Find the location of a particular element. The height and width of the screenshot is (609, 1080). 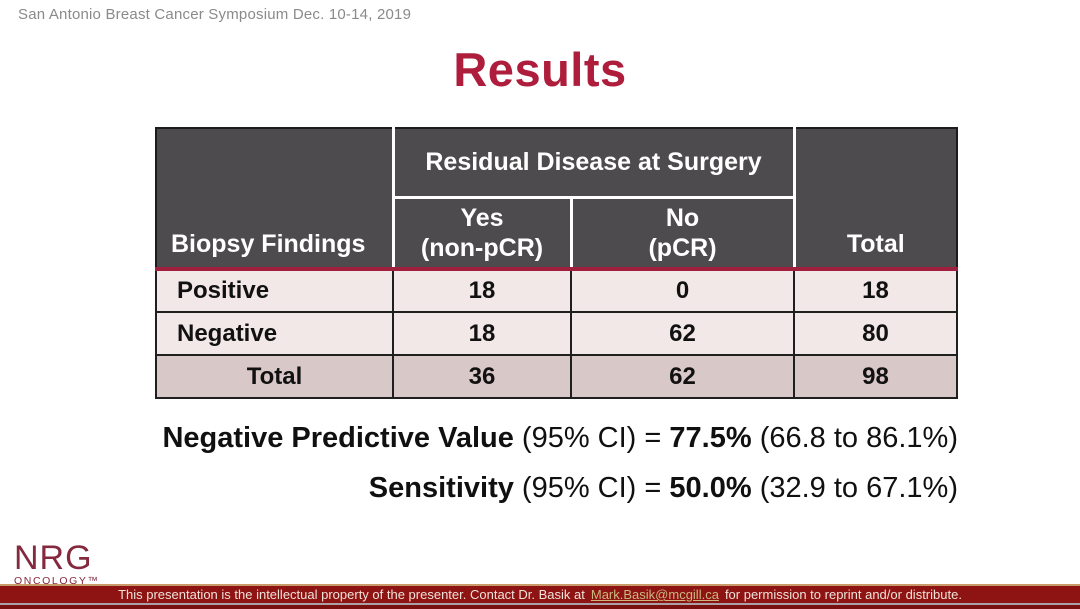

yes-label: Yes is located at coordinates (482, 217).